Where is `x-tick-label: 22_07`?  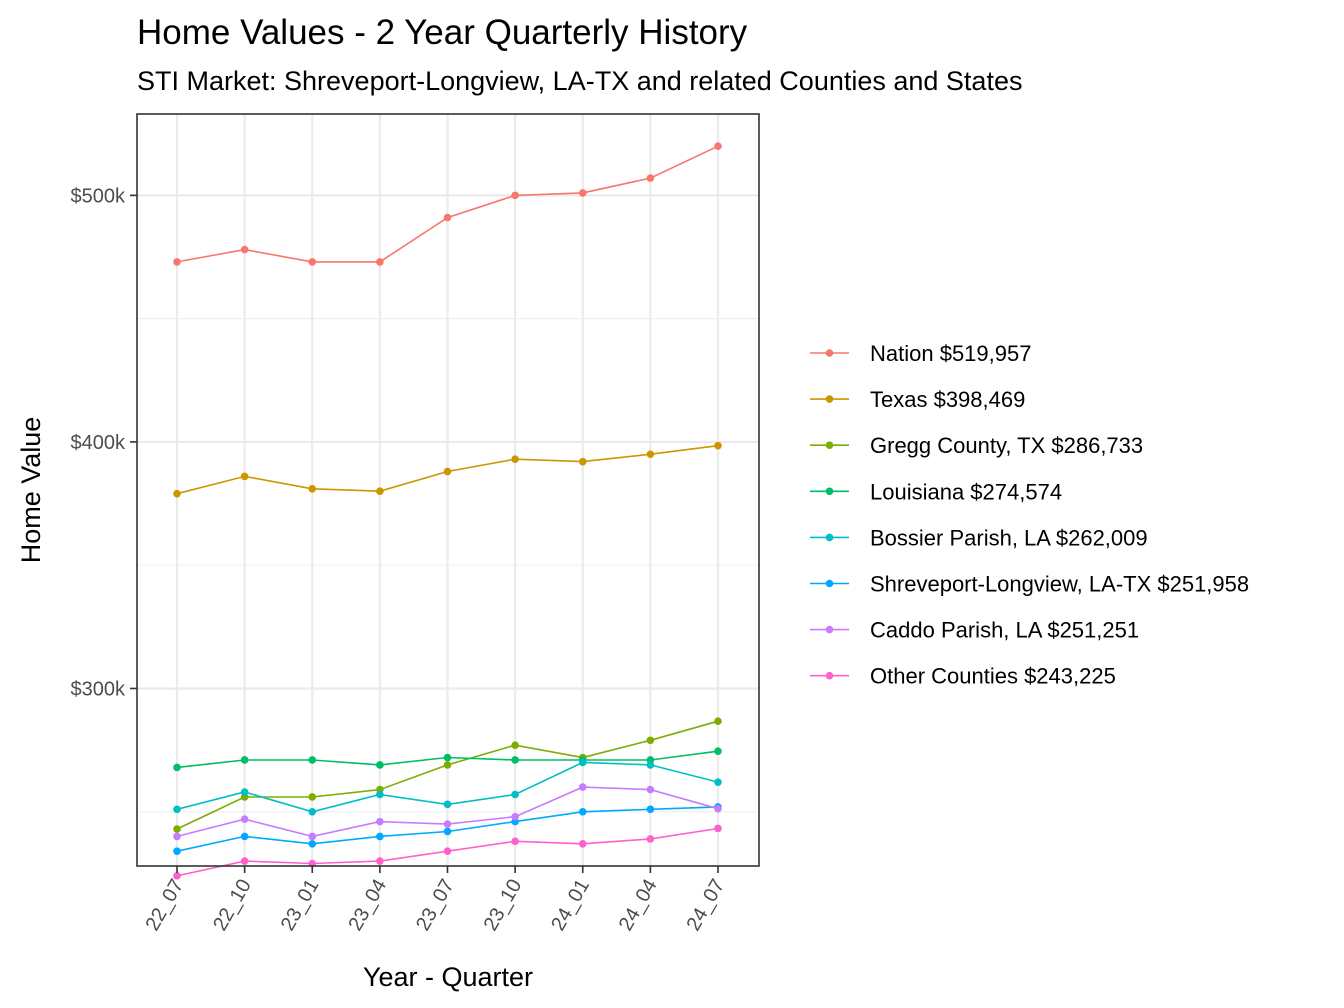
x-tick-label: 22_07 is located at coordinates (164, 905).